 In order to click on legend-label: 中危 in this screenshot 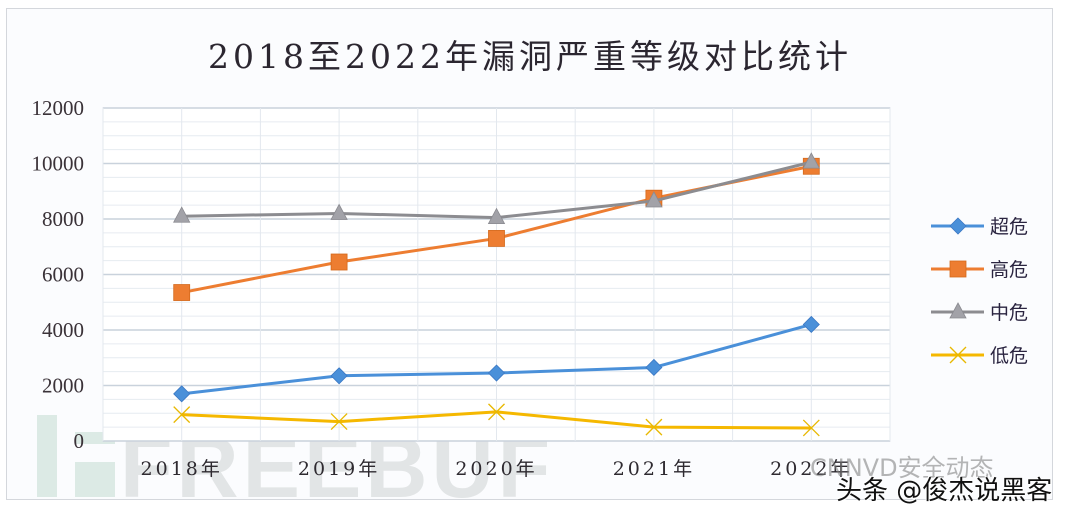, I will do `click(1009, 313)`.